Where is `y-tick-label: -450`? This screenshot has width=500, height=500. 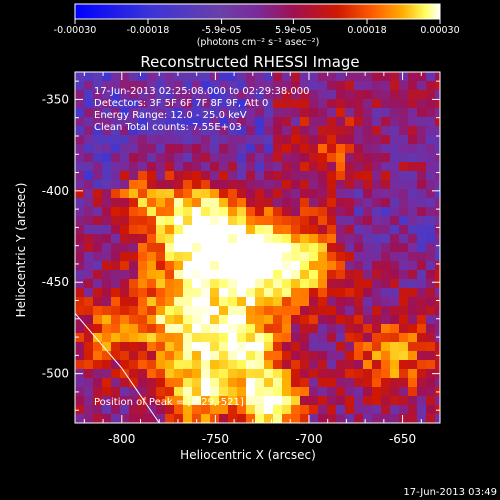 y-tick-label: -450 is located at coordinates (55, 282).